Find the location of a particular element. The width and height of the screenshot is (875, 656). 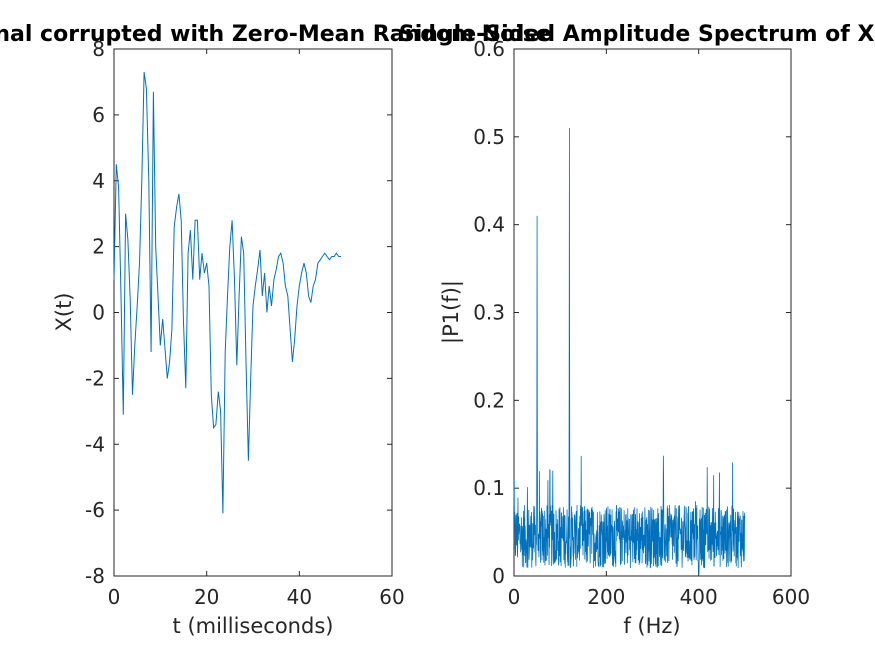

spectrum-plot-y-tick-label: 0.2 is located at coordinates (489, 400).